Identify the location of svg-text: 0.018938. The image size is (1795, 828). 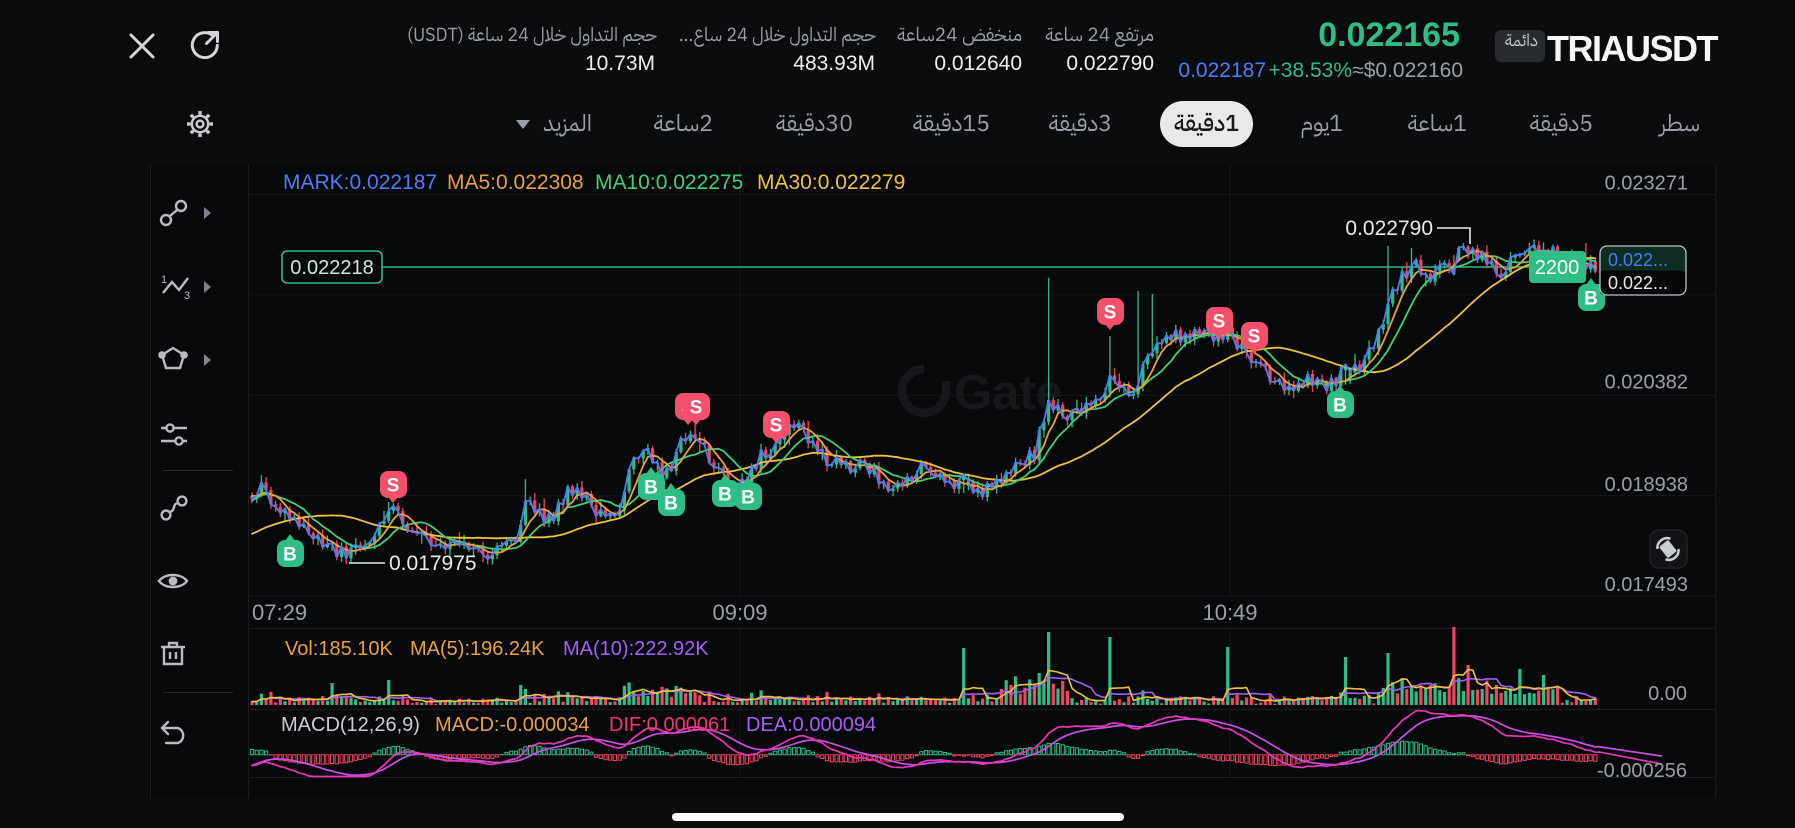
(1646, 485).